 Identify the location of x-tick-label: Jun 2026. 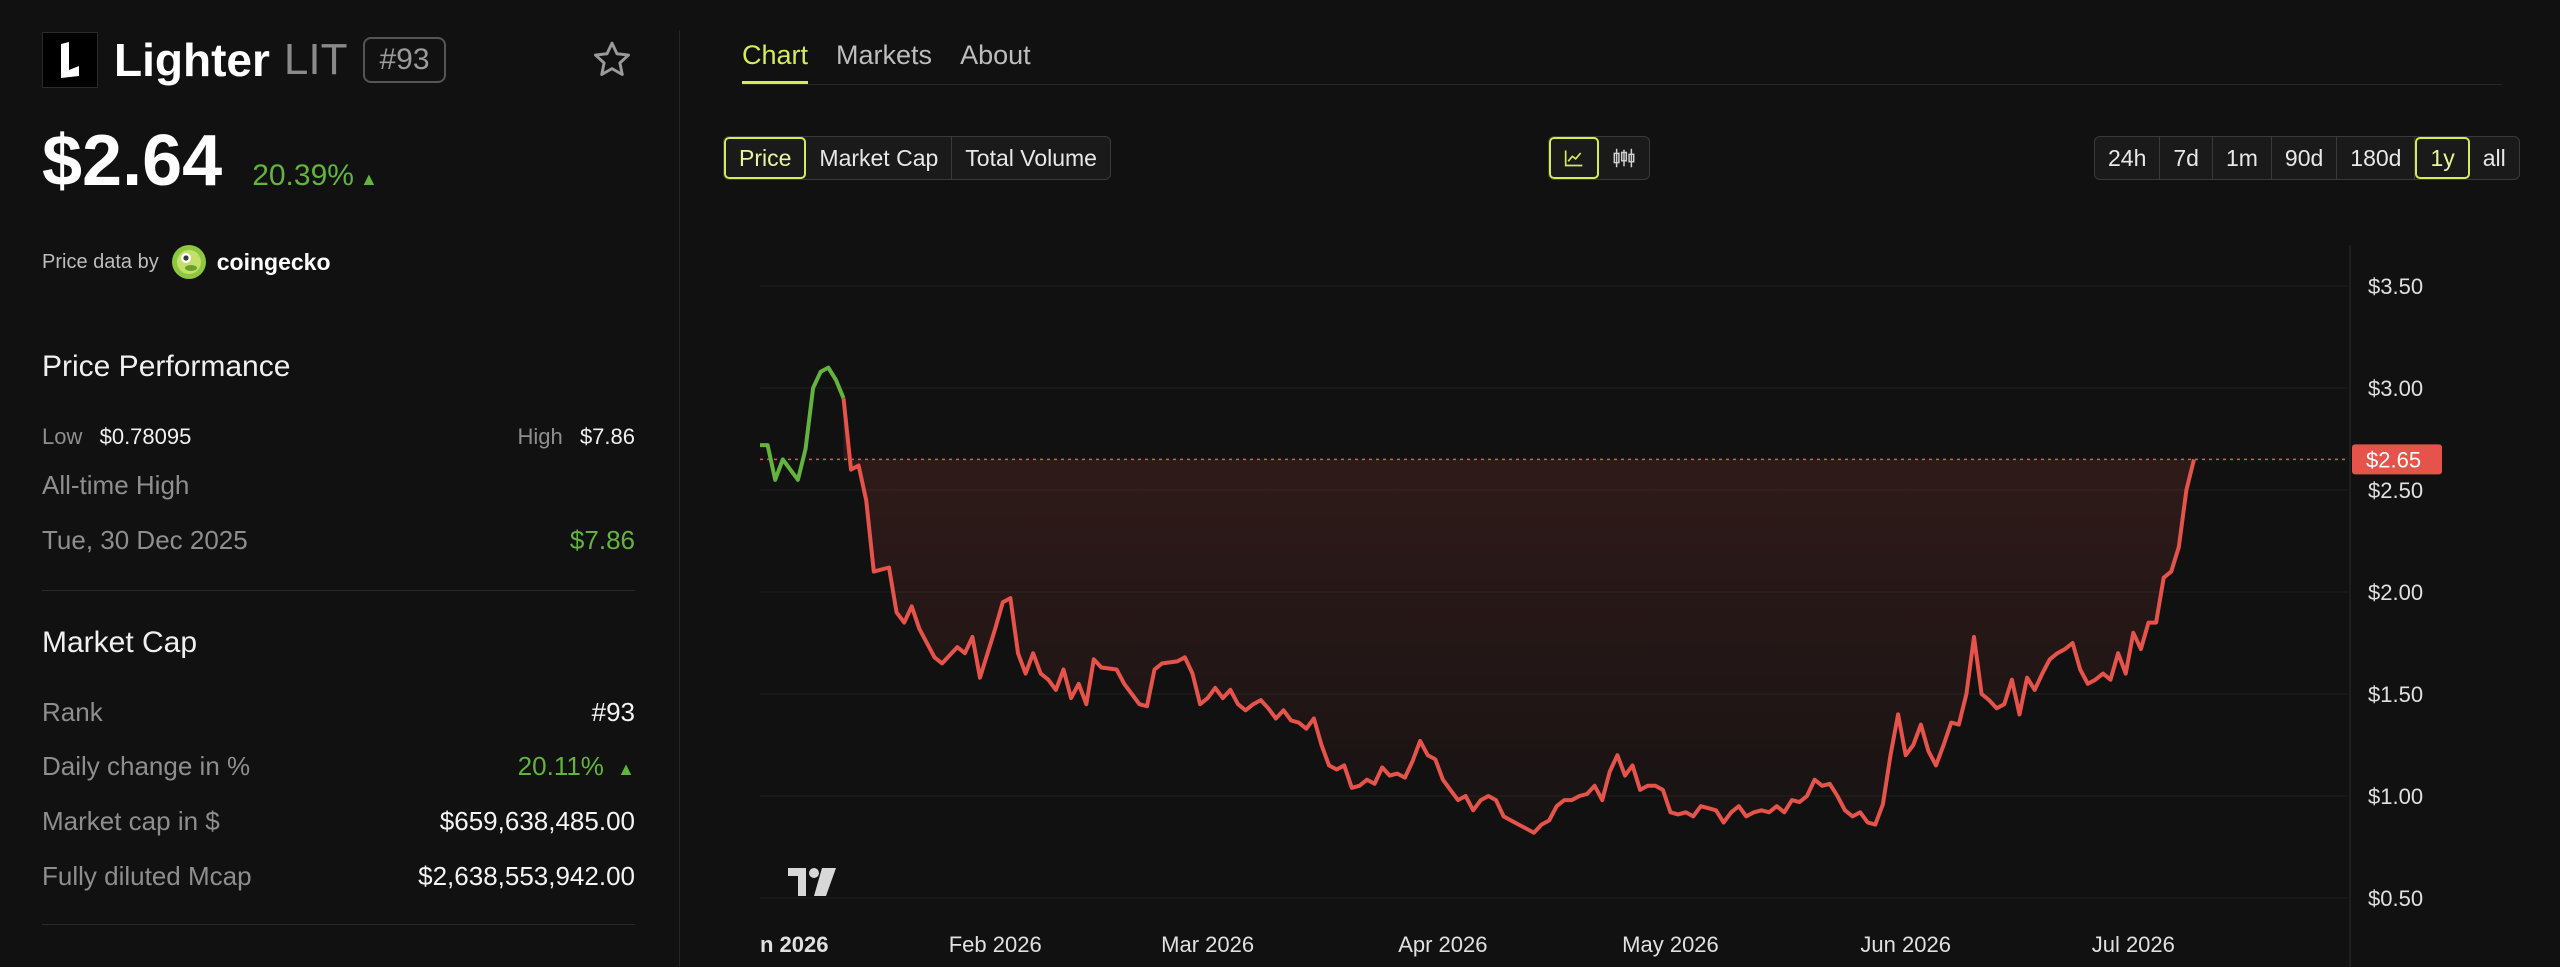
(1905, 944).